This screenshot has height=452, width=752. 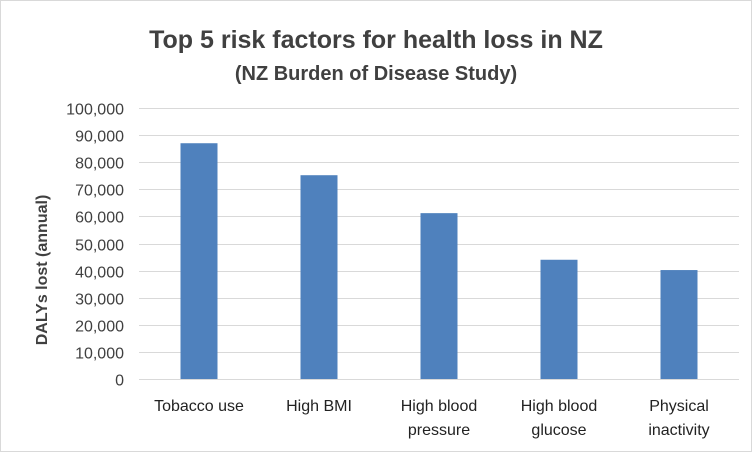 What do you see at coordinates (42, 270) in the screenshot?
I see `y-axis-label: DALYs lost (annual)` at bounding box center [42, 270].